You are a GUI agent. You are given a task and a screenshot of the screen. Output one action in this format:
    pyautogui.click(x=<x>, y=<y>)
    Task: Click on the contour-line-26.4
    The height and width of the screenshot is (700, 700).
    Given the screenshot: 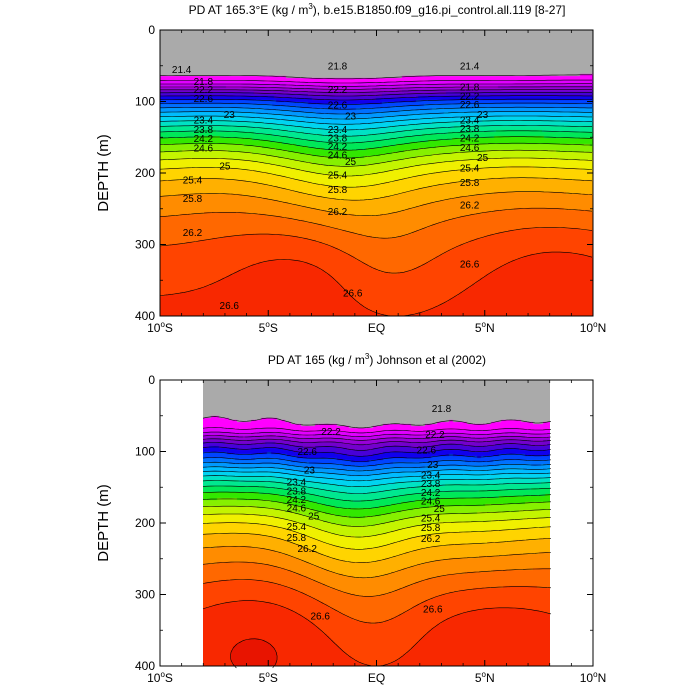 What is the action you would take?
    pyautogui.click(x=254, y=653)
    